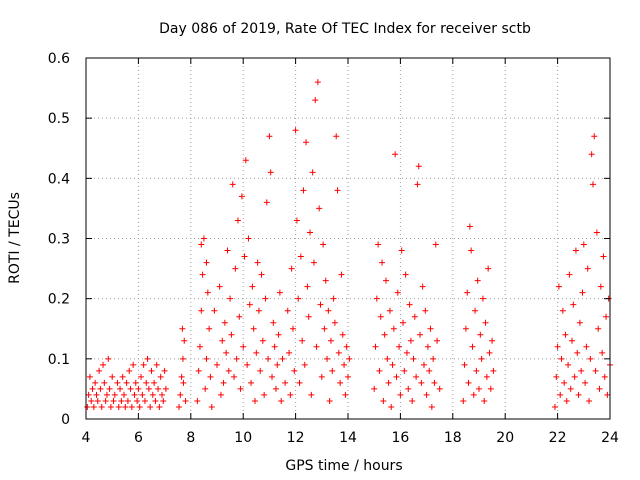  I want to click on y-tick-label: 0.3, so click(59, 240).